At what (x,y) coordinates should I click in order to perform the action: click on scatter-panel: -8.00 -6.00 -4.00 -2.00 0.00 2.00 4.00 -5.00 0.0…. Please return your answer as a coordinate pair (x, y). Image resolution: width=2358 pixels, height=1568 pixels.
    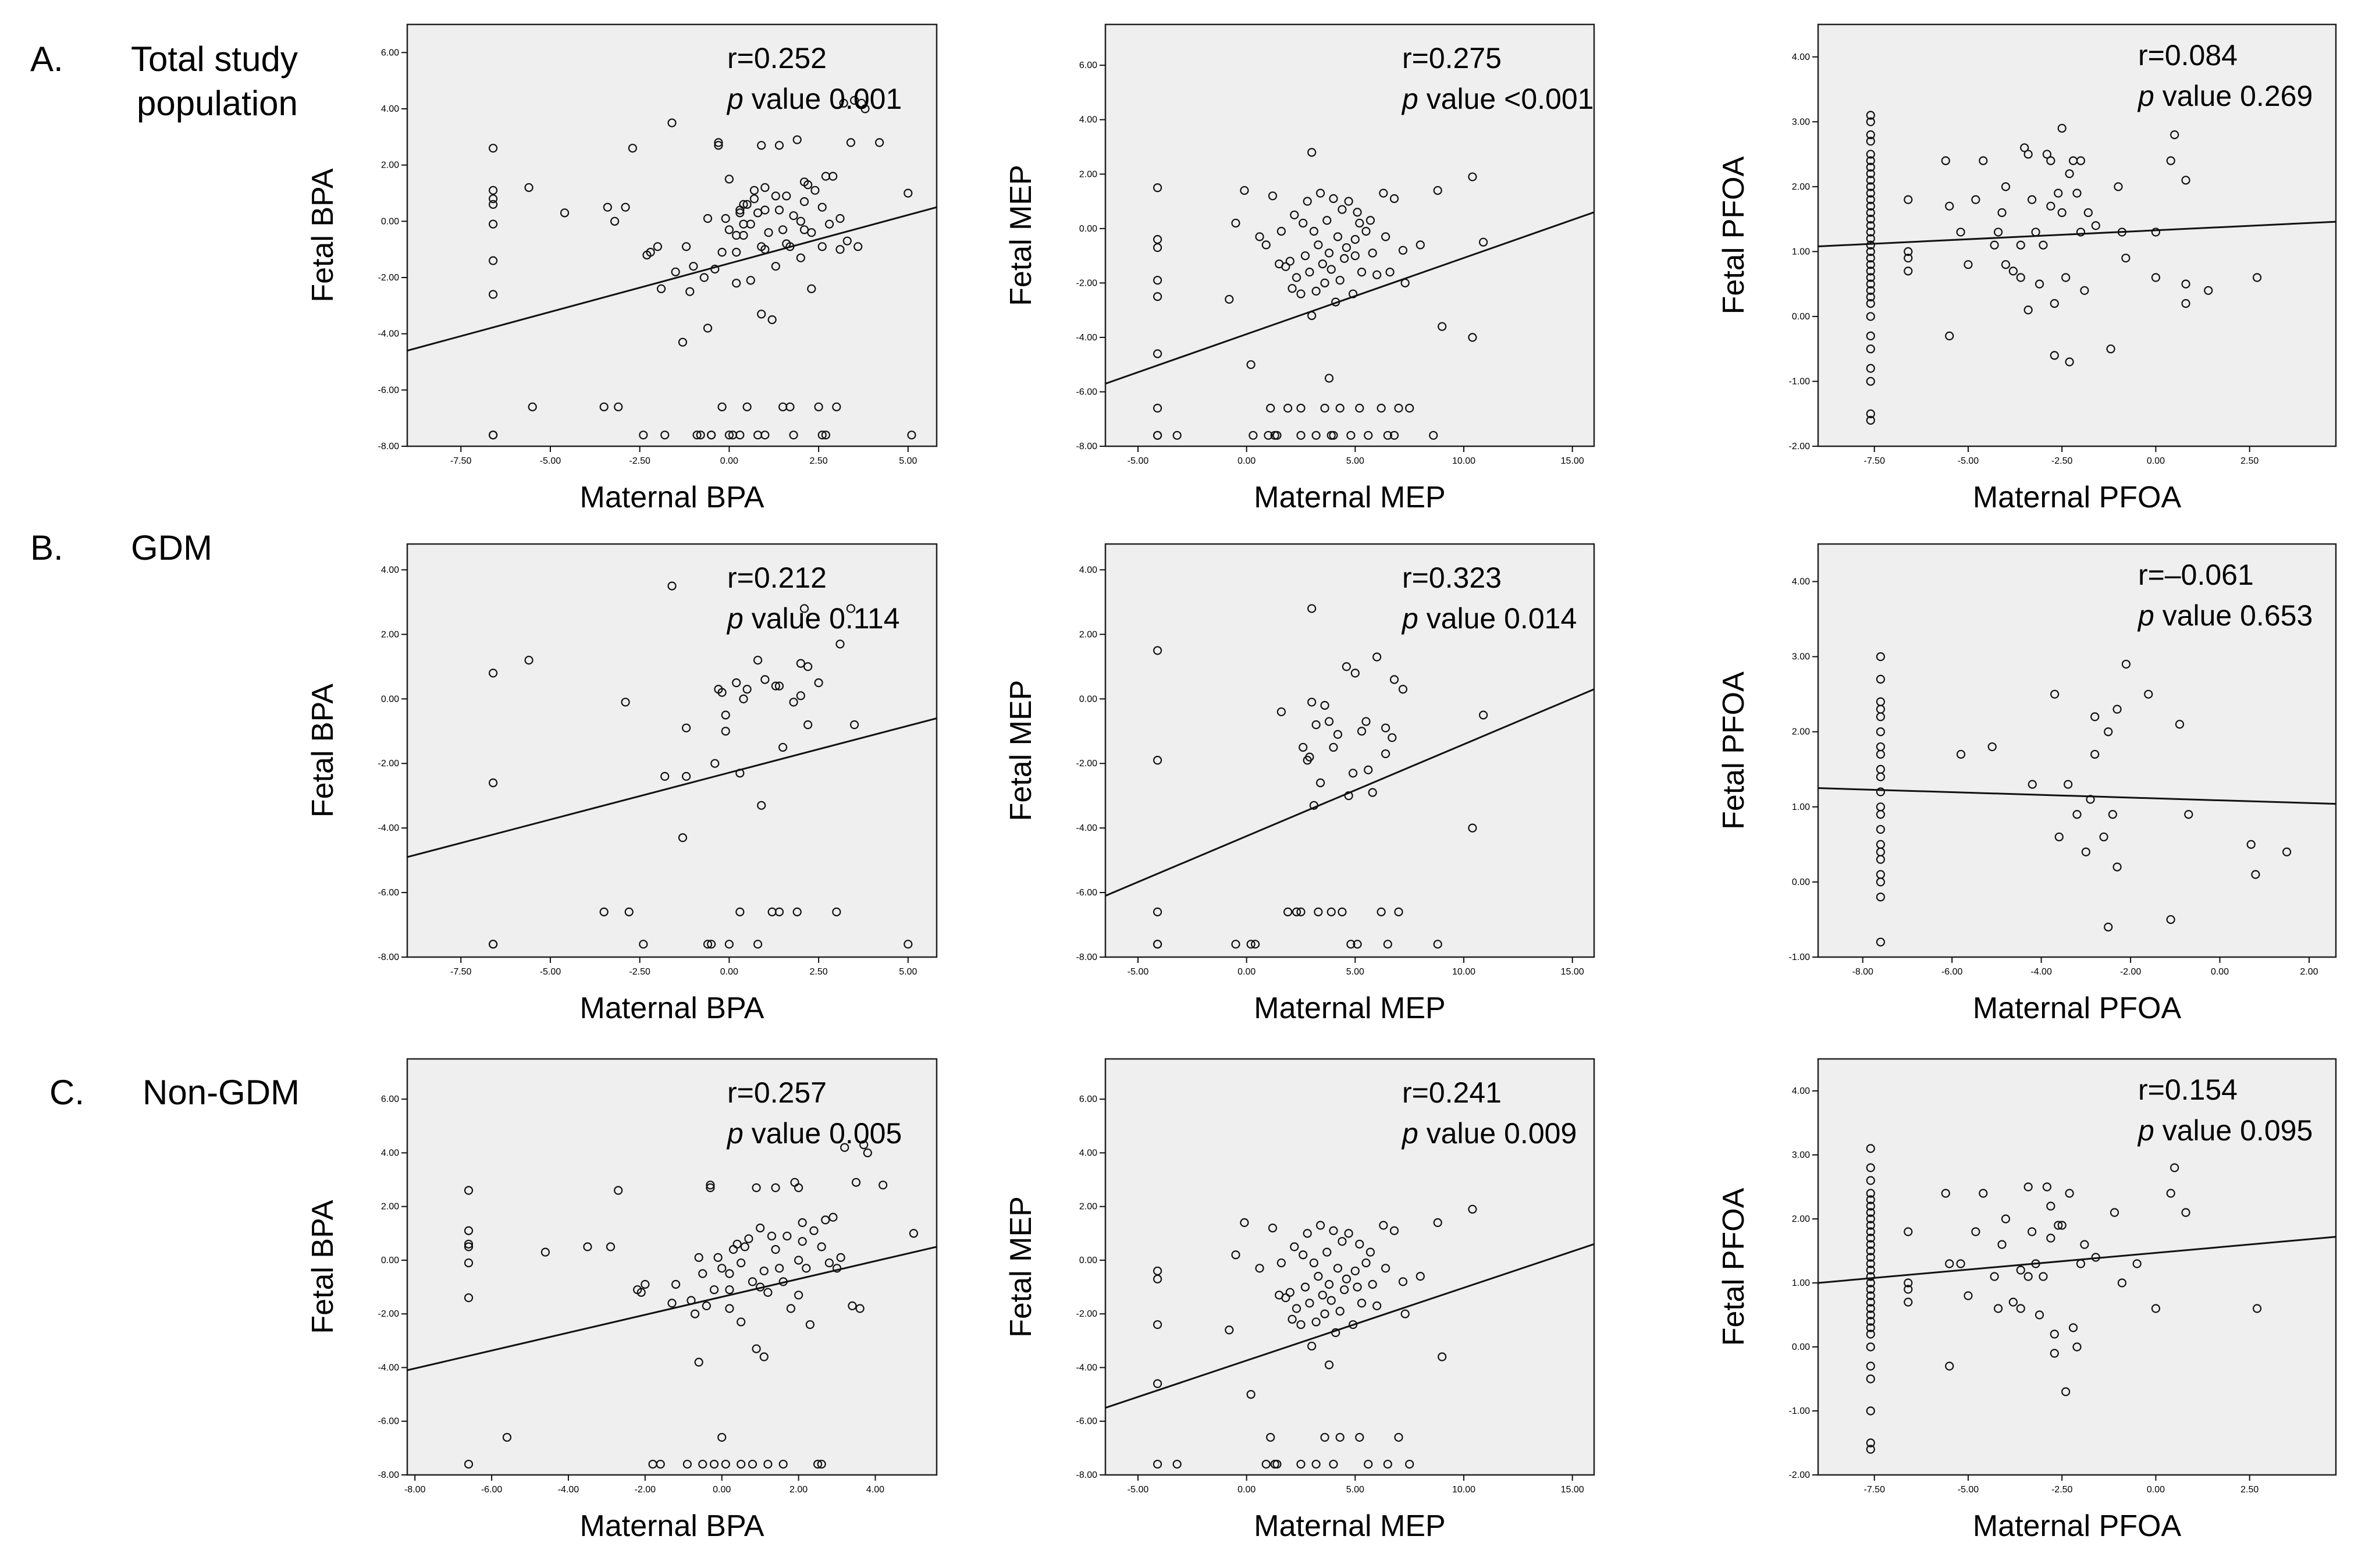
    Looking at the image, I should click on (1300, 784).